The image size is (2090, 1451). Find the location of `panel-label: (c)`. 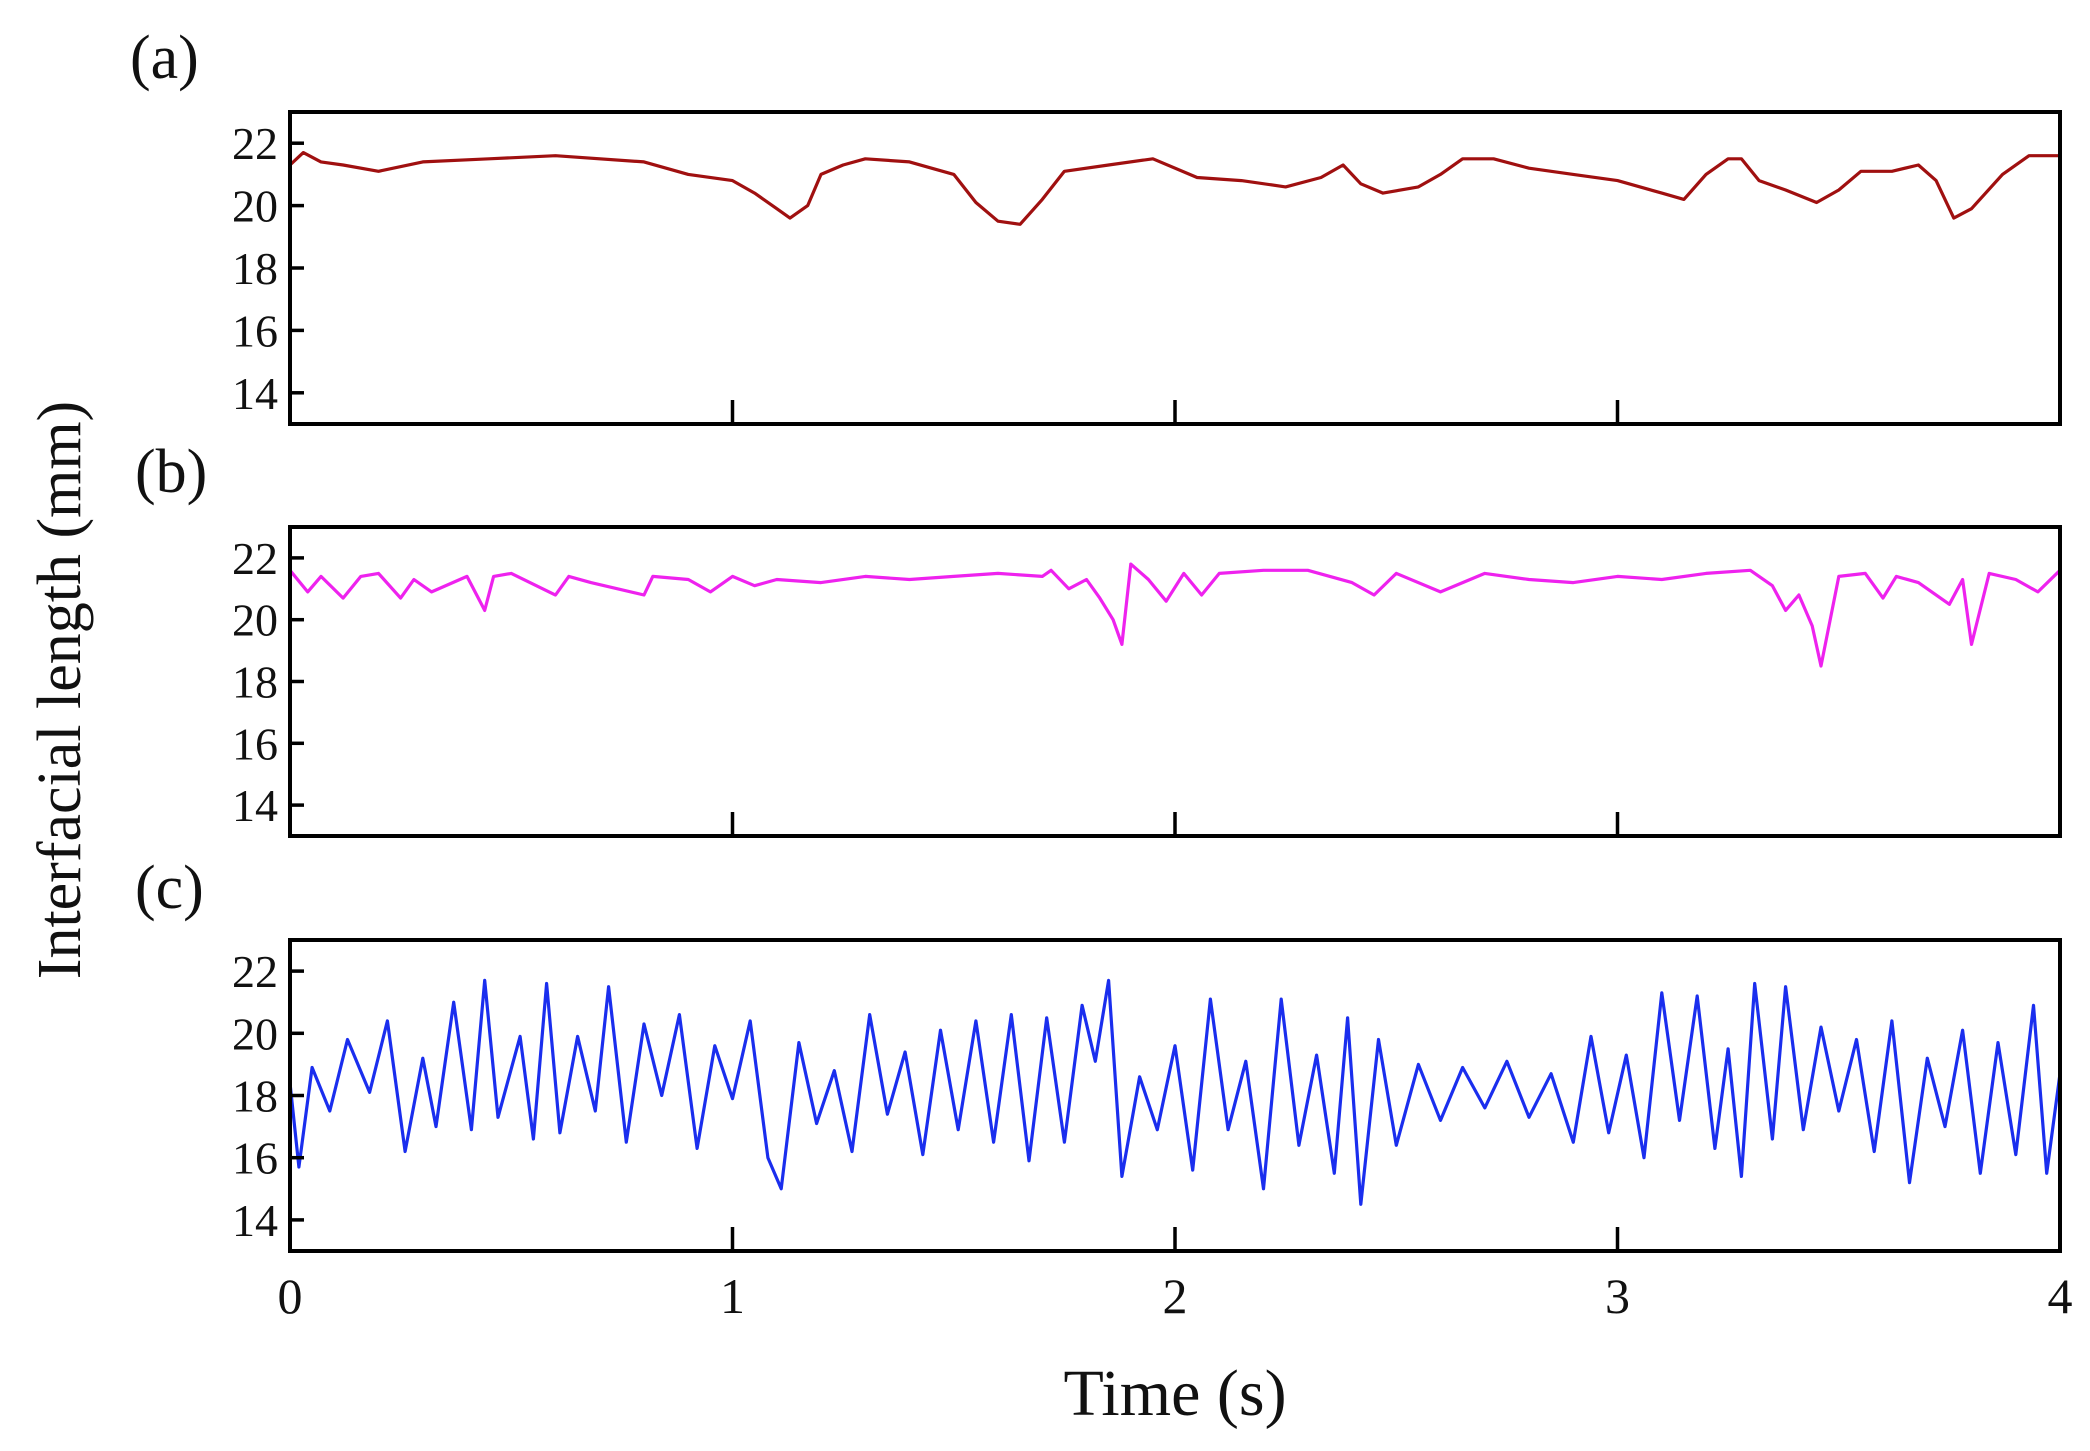

panel-label: (c) is located at coordinates (169, 888).